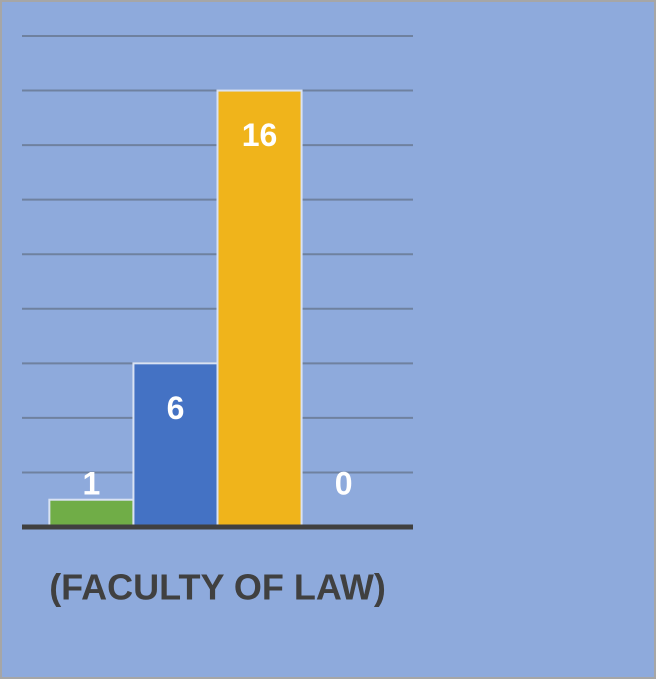 The image size is (656, 679). What do you see at coordinates (344, 483) in the screenshot?
I see `data-label: 0` at bounding box center [344, 483].